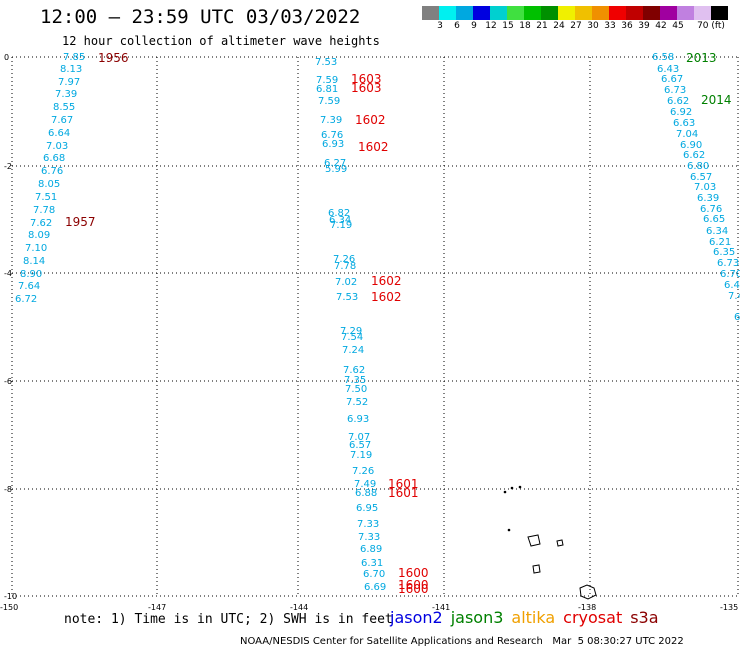 This screenshot has width=740, height=650. I want to click on lon-tick-label: -141, so click(441, 607).